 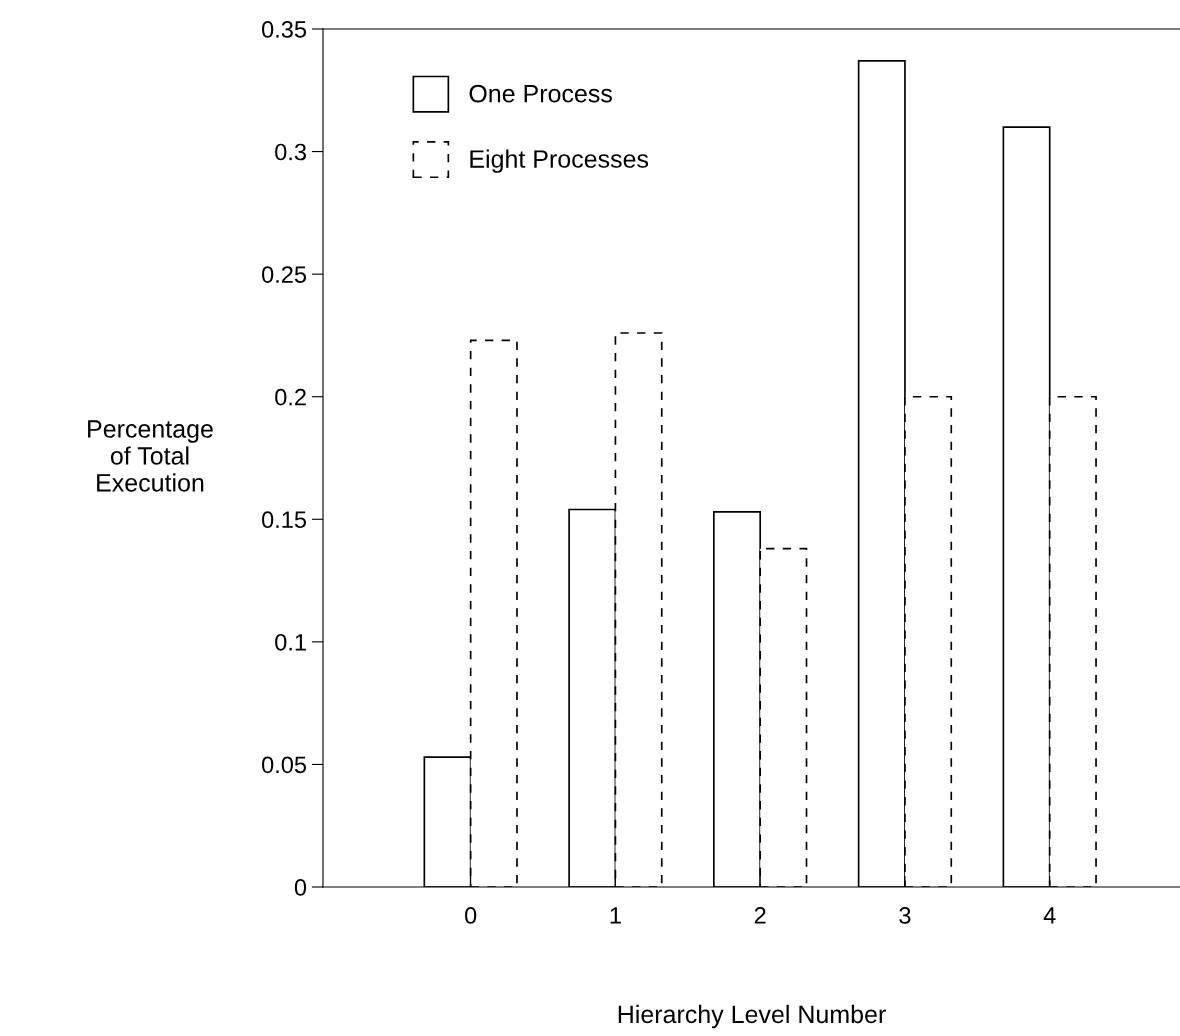 I want to click on y-tick-label: 0.2, so click(x=290, y=397).